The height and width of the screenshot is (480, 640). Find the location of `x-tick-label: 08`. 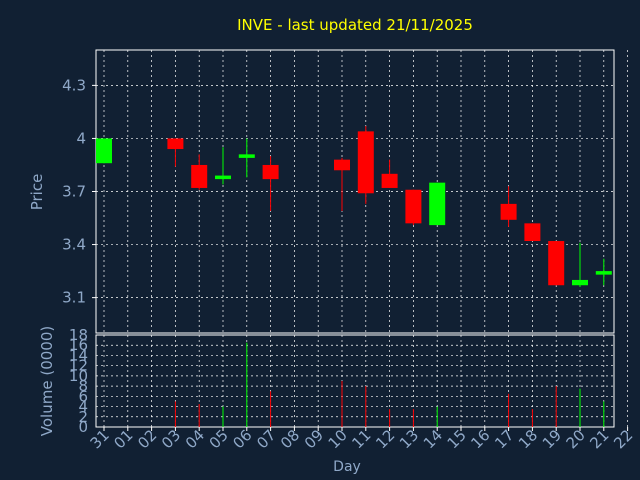

x-tick-label: 08 is located at coordinates (290, 439).